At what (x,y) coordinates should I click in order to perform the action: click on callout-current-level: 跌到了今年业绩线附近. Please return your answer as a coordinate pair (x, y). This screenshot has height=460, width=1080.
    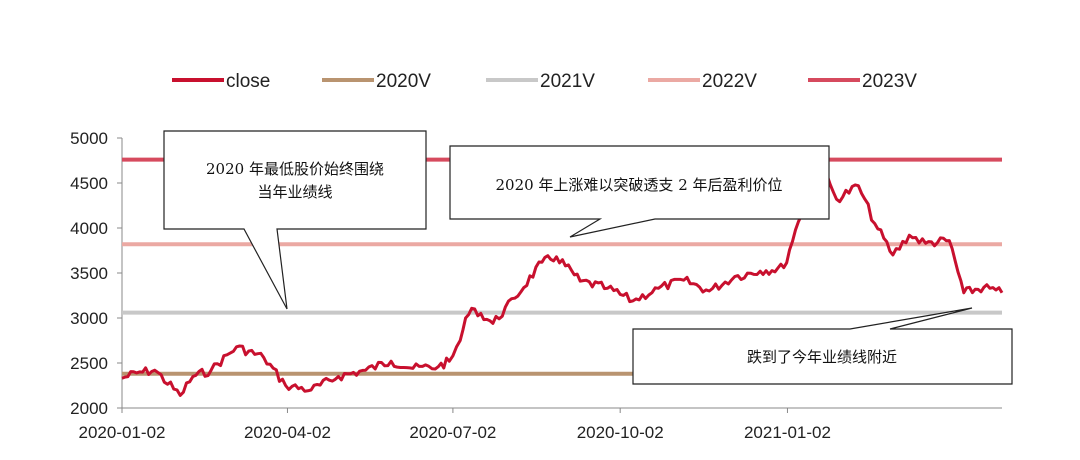
    Looking at the image, I should click on (822, 346).